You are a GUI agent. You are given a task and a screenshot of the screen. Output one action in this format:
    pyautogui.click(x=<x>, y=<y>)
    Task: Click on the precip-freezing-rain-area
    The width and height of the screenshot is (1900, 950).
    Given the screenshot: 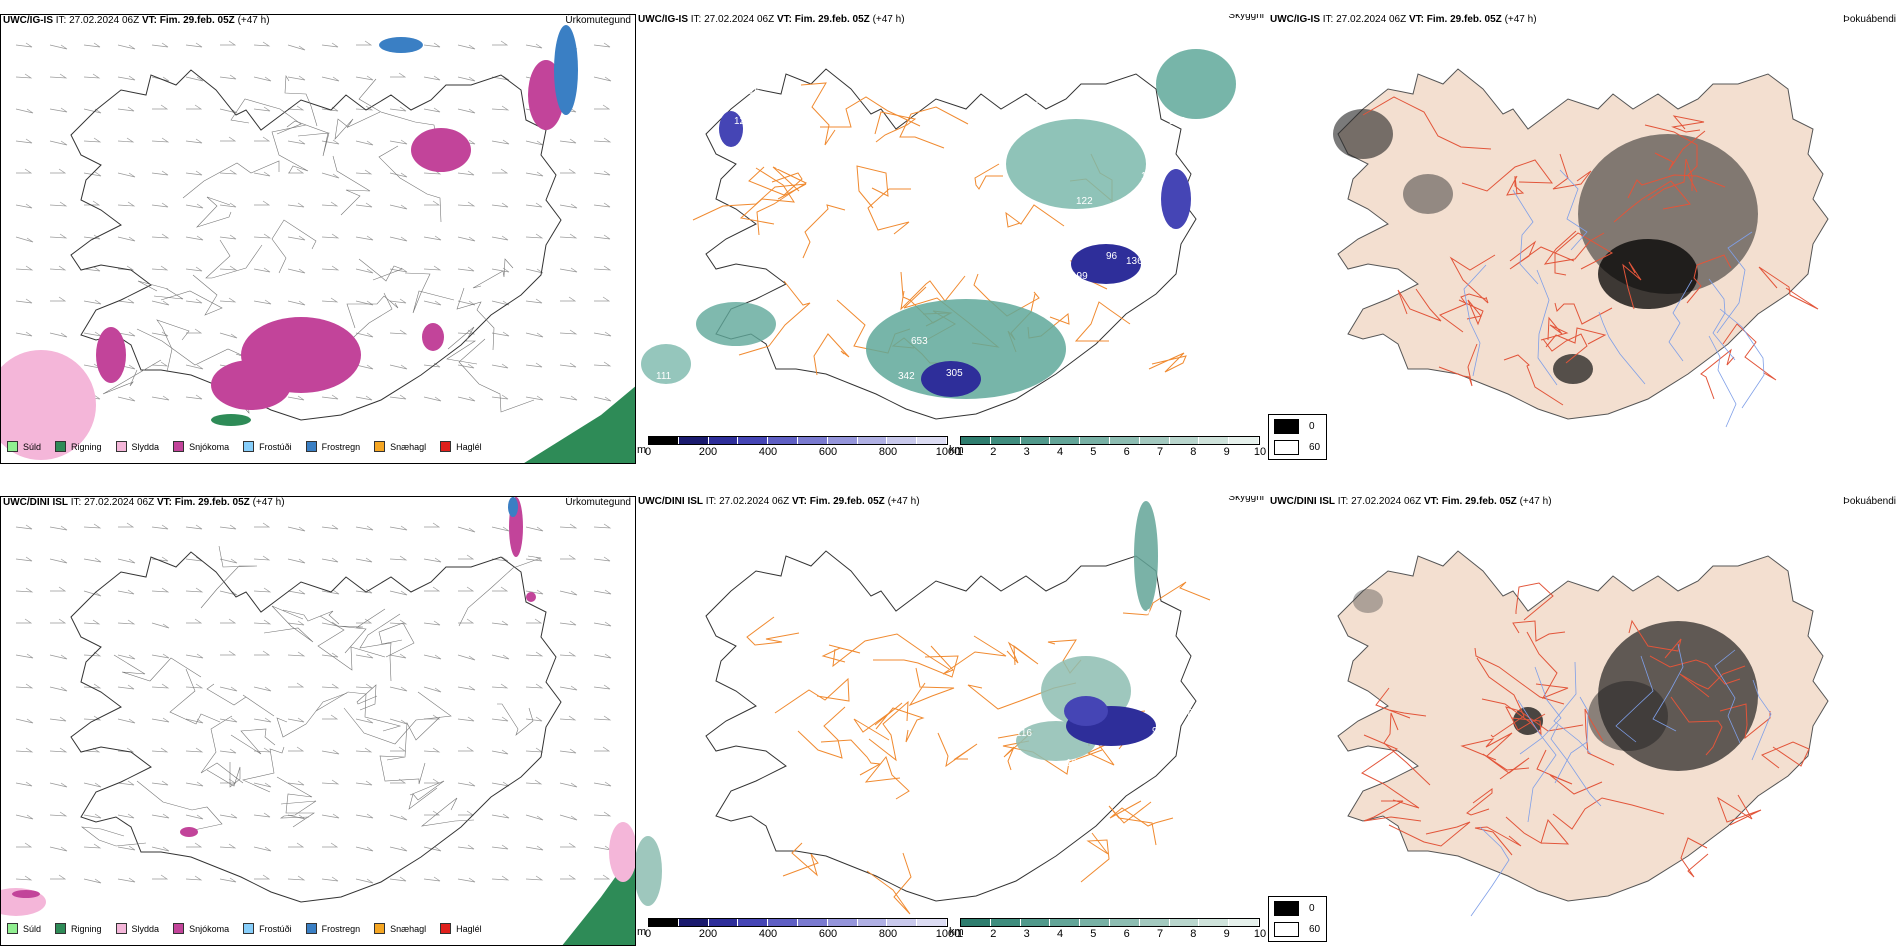 What is the action you would take?
    pyautogui.click(x=513, y=507)
    